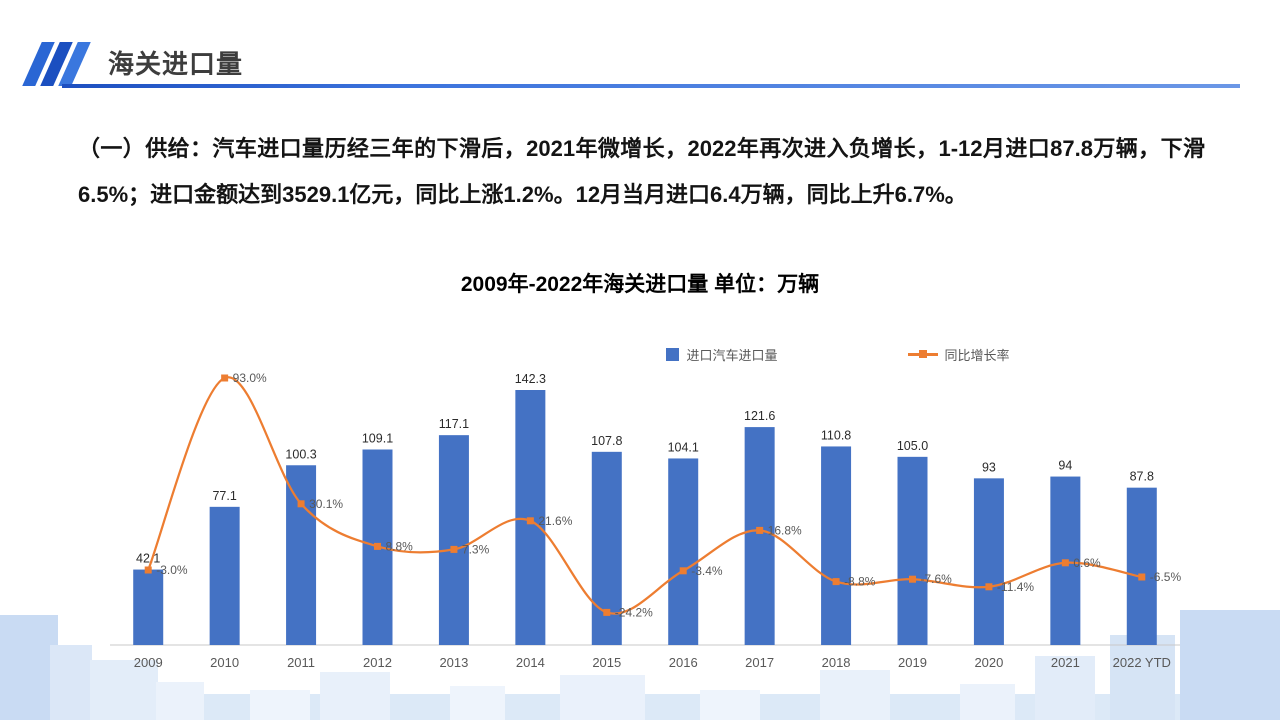 Image resolution: width=1280 pixels, height=720 pixels. I want to click on svg-text: 2021, so click(1065, 662).